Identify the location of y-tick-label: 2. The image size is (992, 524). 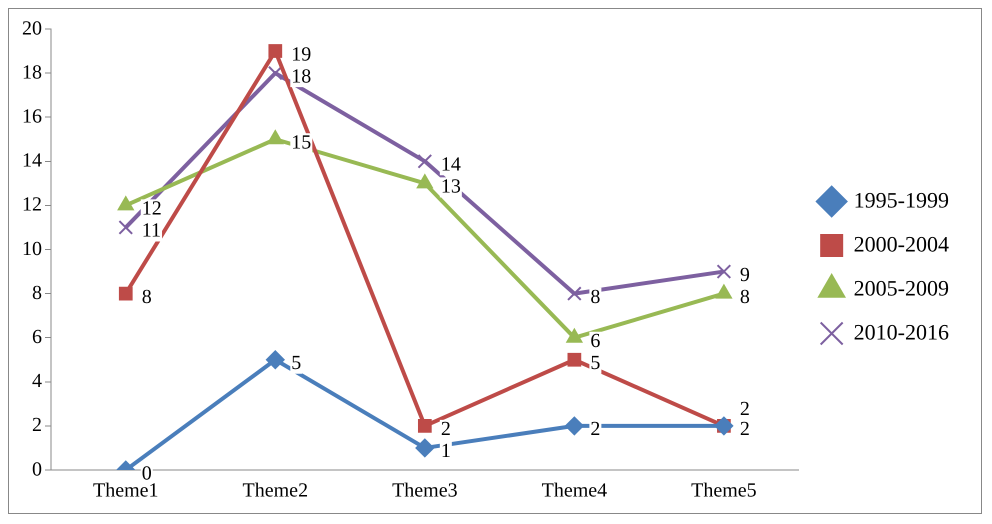
(37, 425).